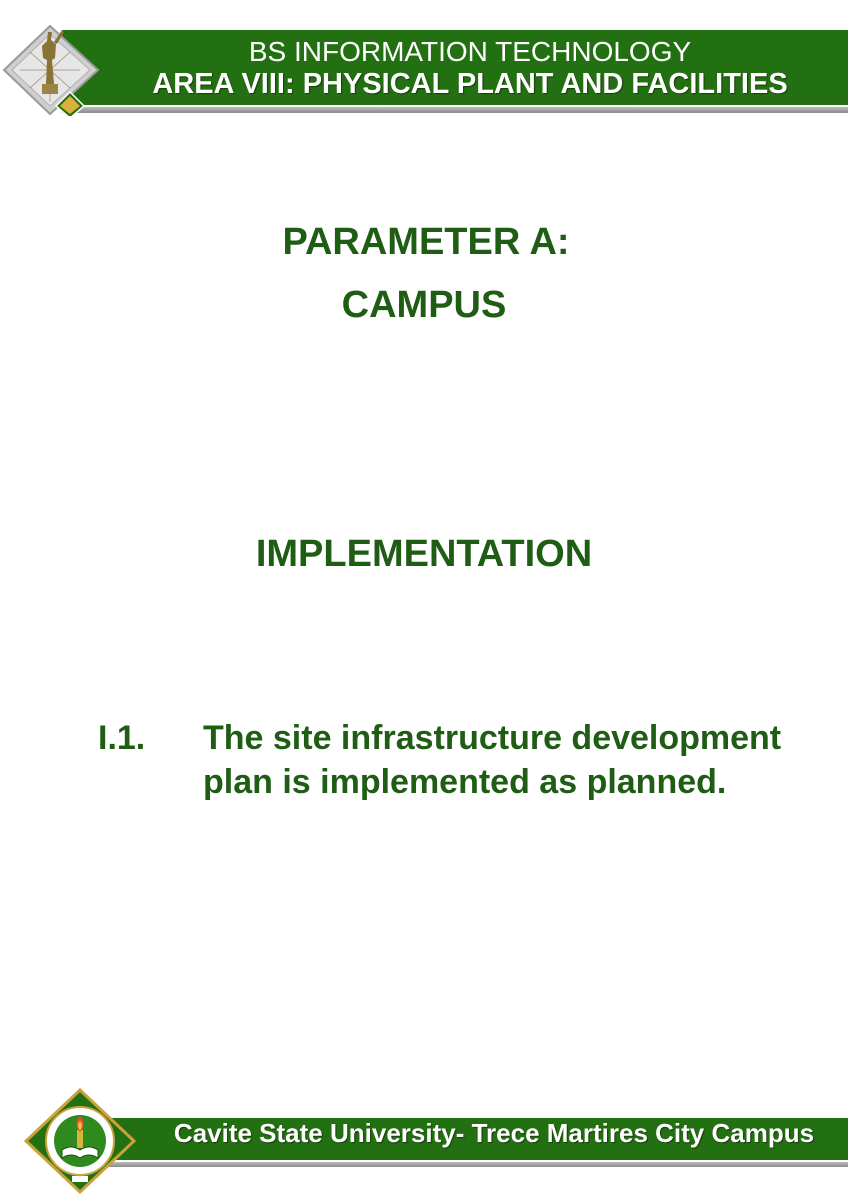  What do you see at coordinates (470, 84) in the screenshot?
I see `area-title: AREA VIII: PHYSICAL PLANT AND FACILITIES` at bounding box center [470, 84].